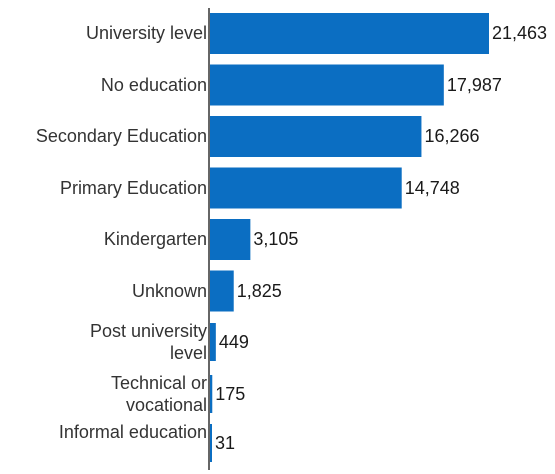  Describe the element at coordinates (230, 239) in the screenshot. I see `bar-kindergarten` at that location.